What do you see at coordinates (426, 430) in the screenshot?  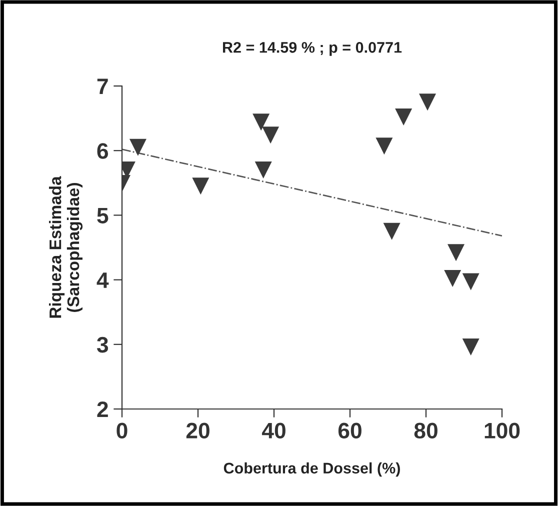 I see `x-tick-label: 80` at bounding box center [426, 430].